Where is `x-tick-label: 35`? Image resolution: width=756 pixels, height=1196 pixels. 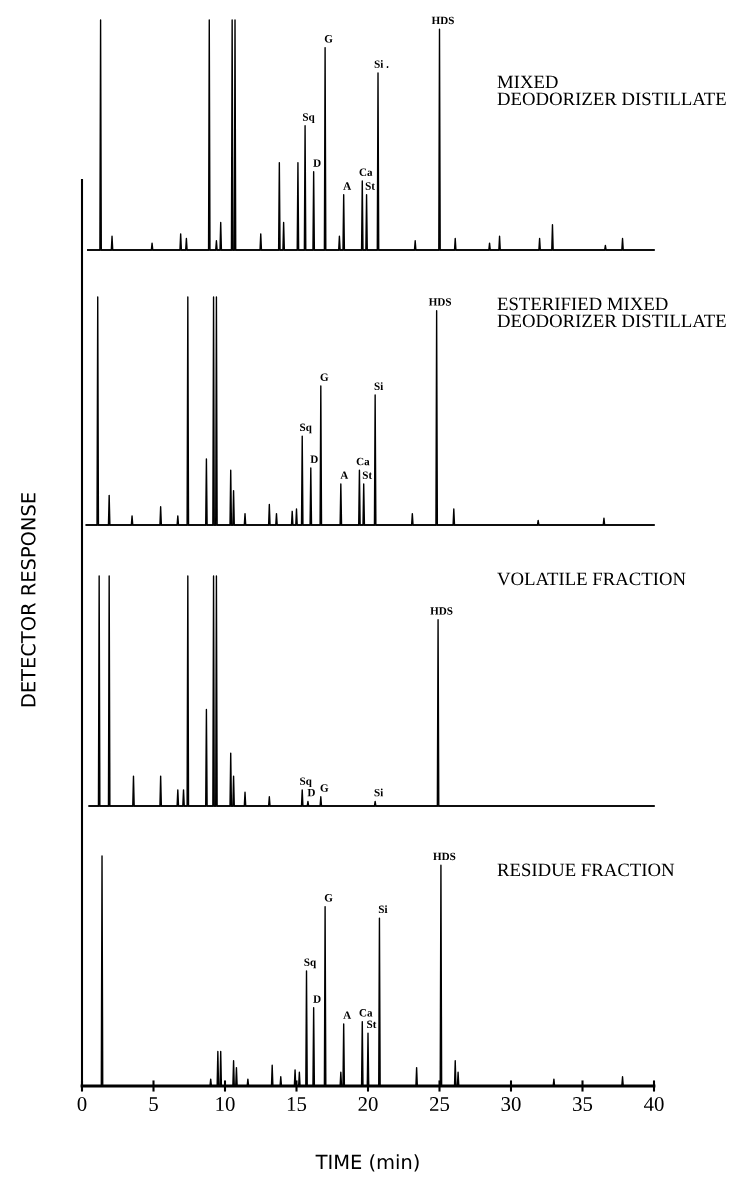
x-tick-label: 35 is located at coordinates (583, 1104).